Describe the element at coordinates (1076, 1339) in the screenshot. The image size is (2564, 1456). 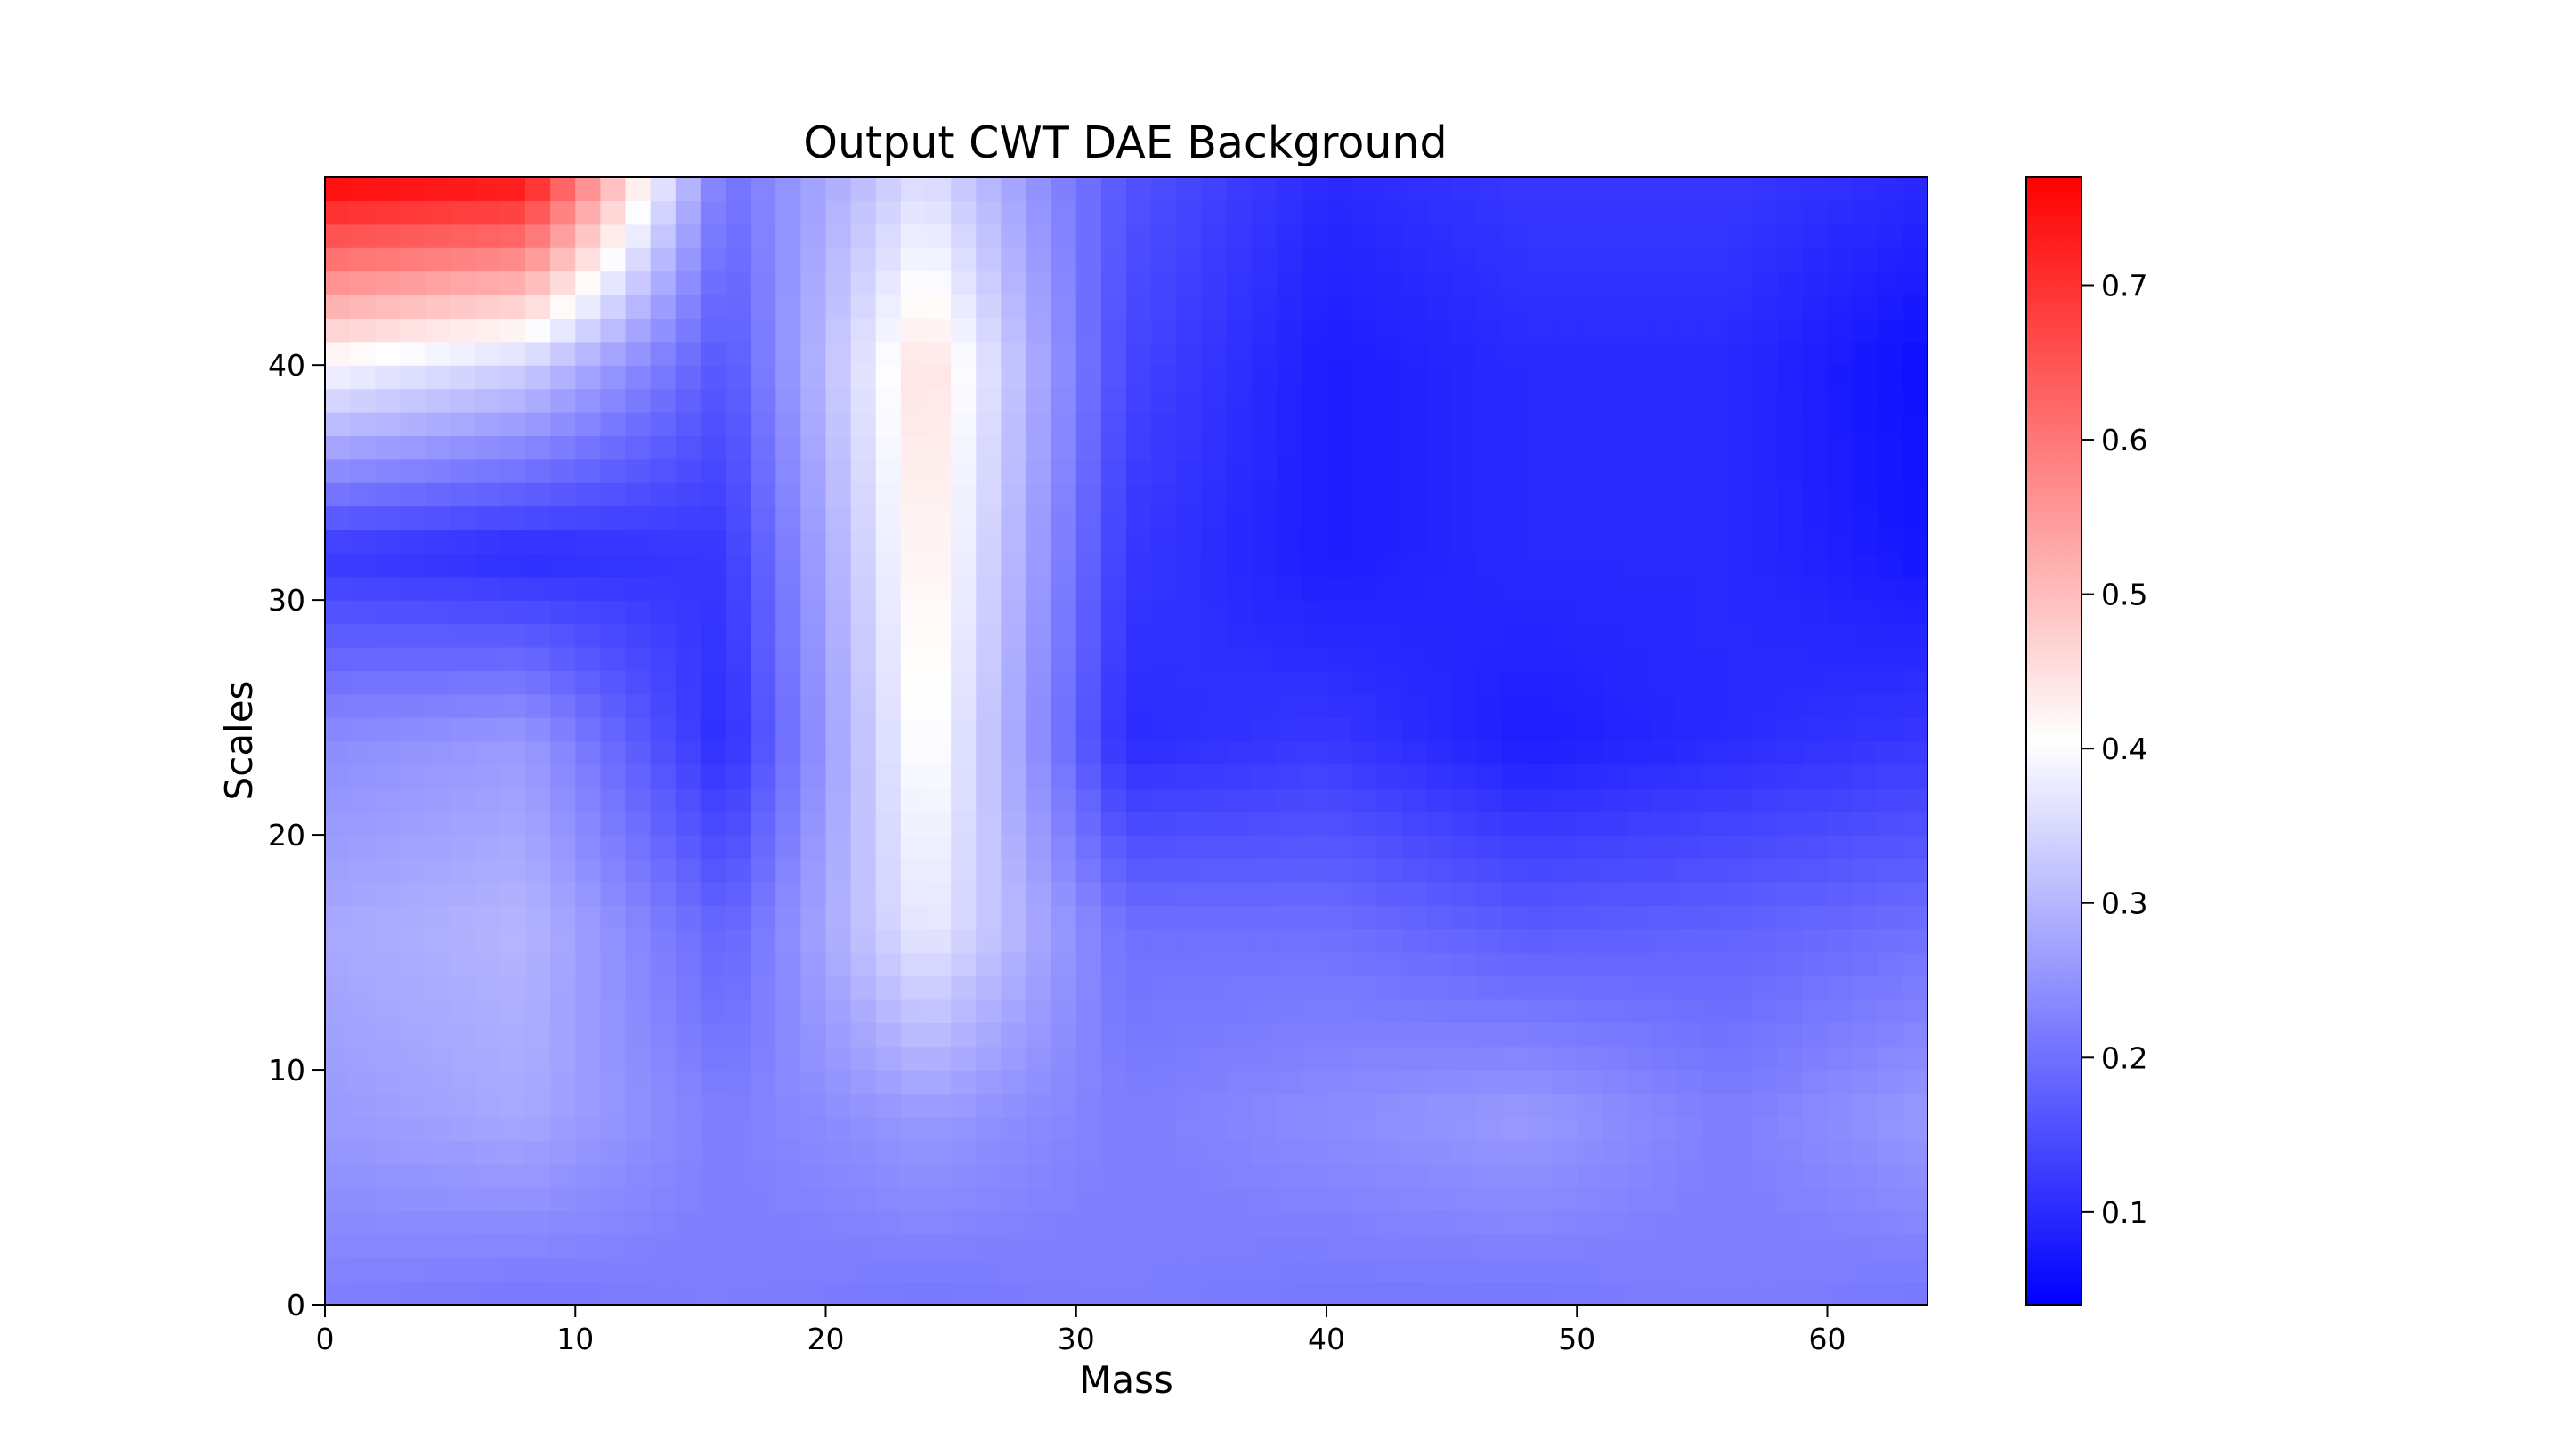
I see `x-tick-label: 30` at that location.